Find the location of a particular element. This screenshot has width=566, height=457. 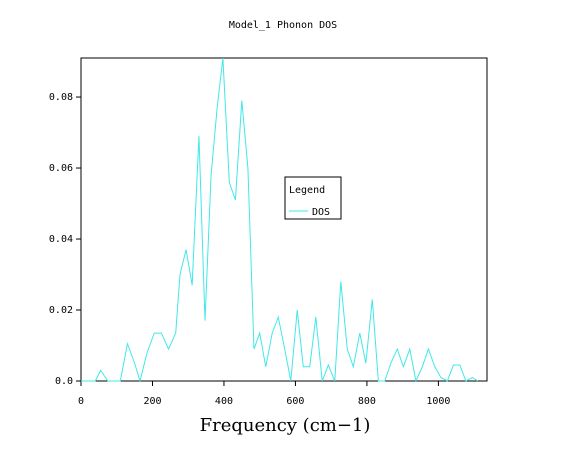

x-tick-label: 1000 is located at coordinates (438, 401).